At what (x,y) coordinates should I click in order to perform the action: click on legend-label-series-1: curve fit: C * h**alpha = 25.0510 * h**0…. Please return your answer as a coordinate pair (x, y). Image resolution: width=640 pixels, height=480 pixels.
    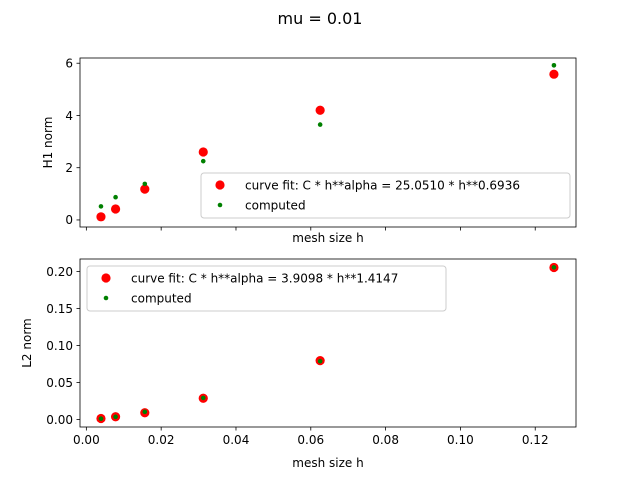
    Looking at the image, I should click on (382, 186).